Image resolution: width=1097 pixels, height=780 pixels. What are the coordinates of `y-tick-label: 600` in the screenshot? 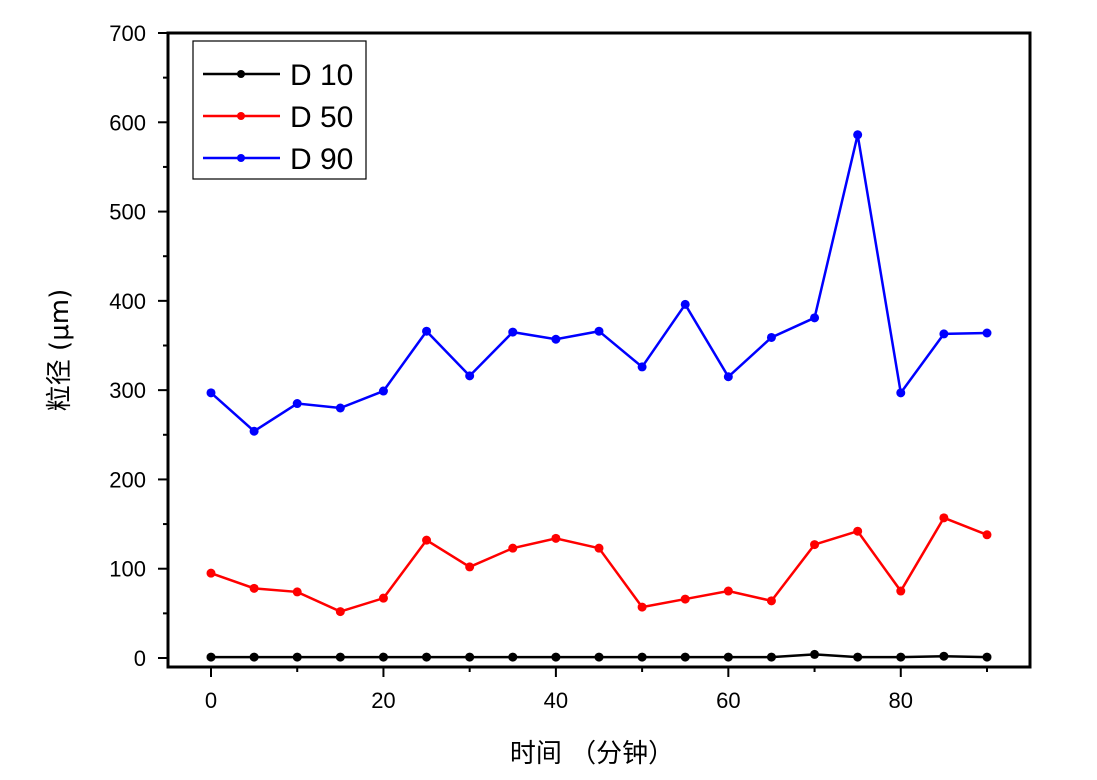 It's located at (127, 122).